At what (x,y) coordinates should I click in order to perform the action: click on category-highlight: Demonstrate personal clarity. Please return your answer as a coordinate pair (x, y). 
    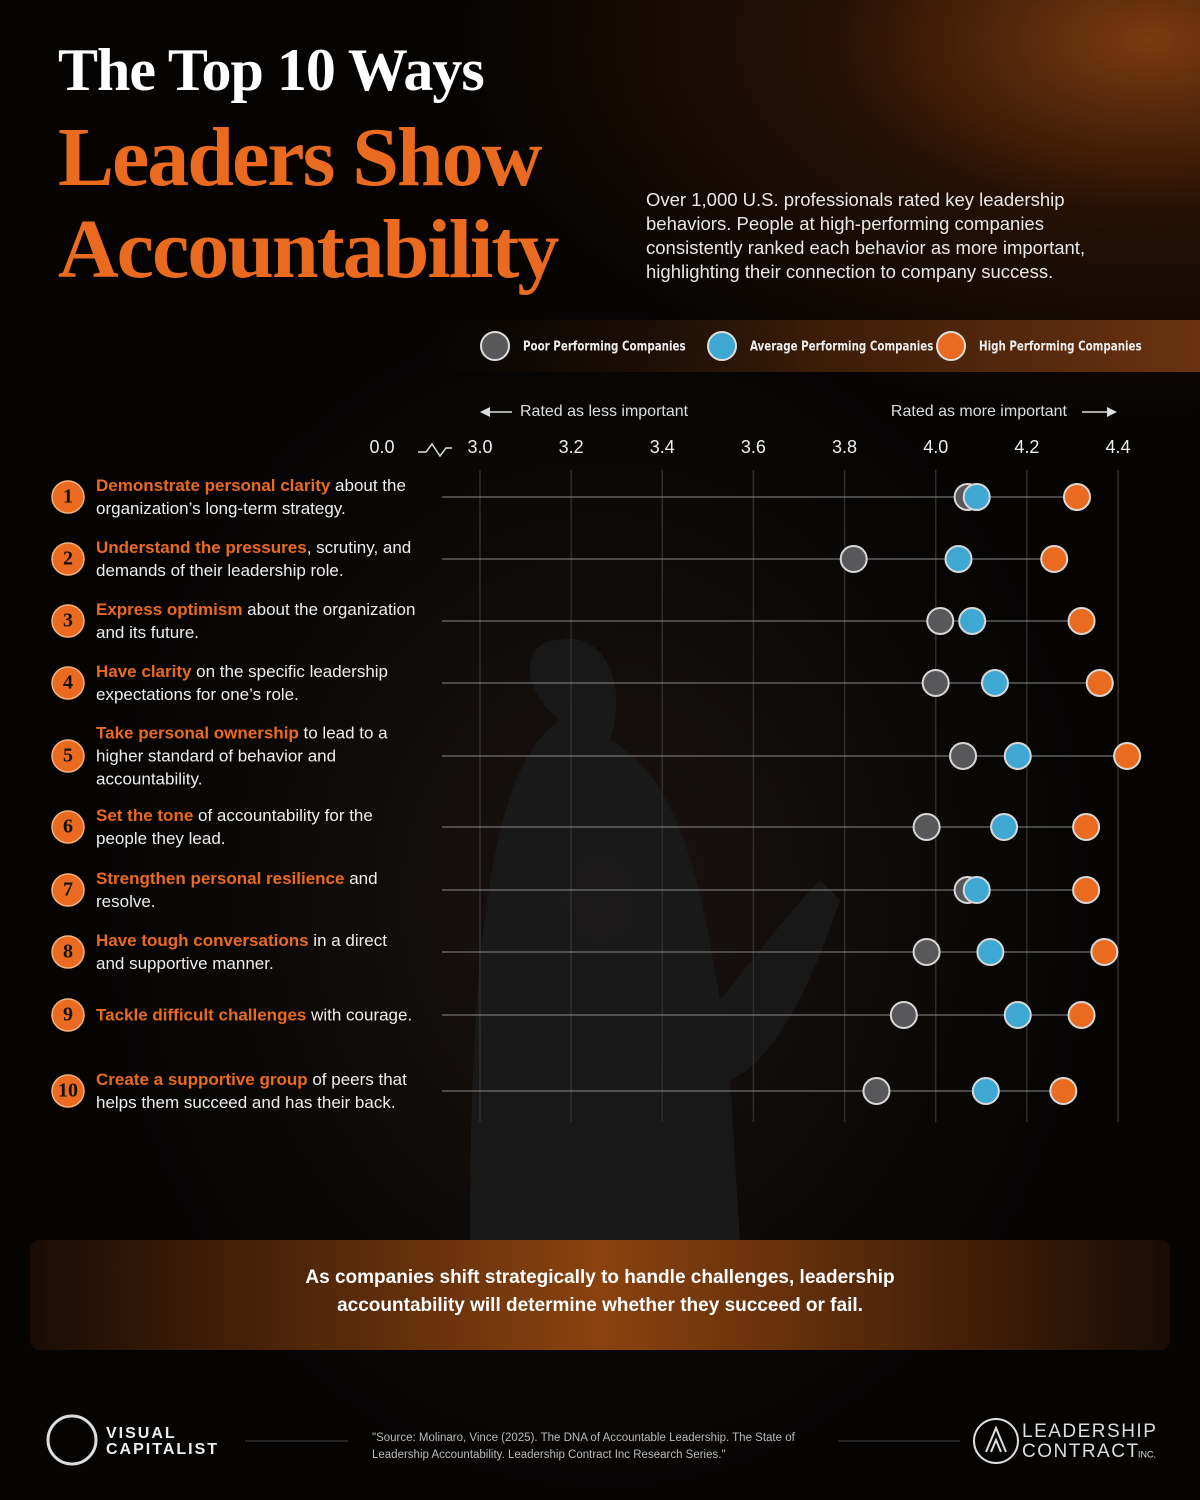
    Looking at the image, I should click on (213, 485).